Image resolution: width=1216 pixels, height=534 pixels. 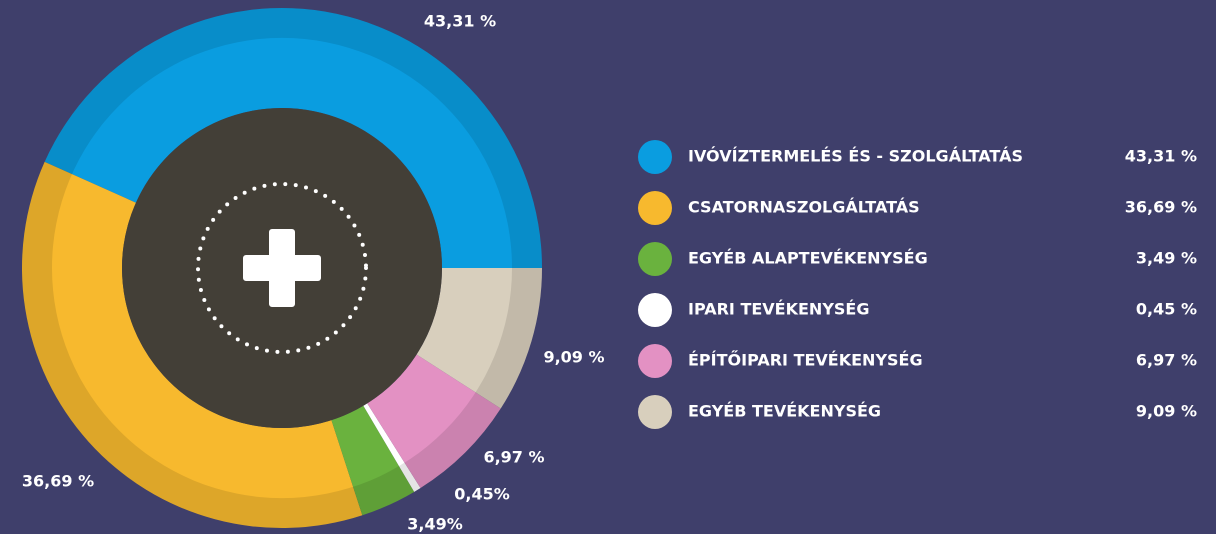 I want to click on legend-label: IVÓVÍZTERMELÉS ÉS - SZOLGÁLTATÁS, so click(x=855, y=156).